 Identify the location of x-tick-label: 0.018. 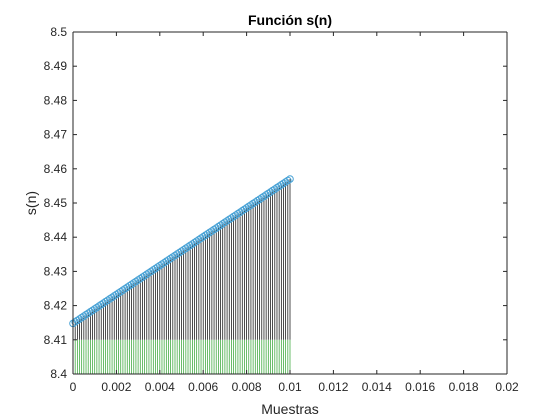
(464, 387).